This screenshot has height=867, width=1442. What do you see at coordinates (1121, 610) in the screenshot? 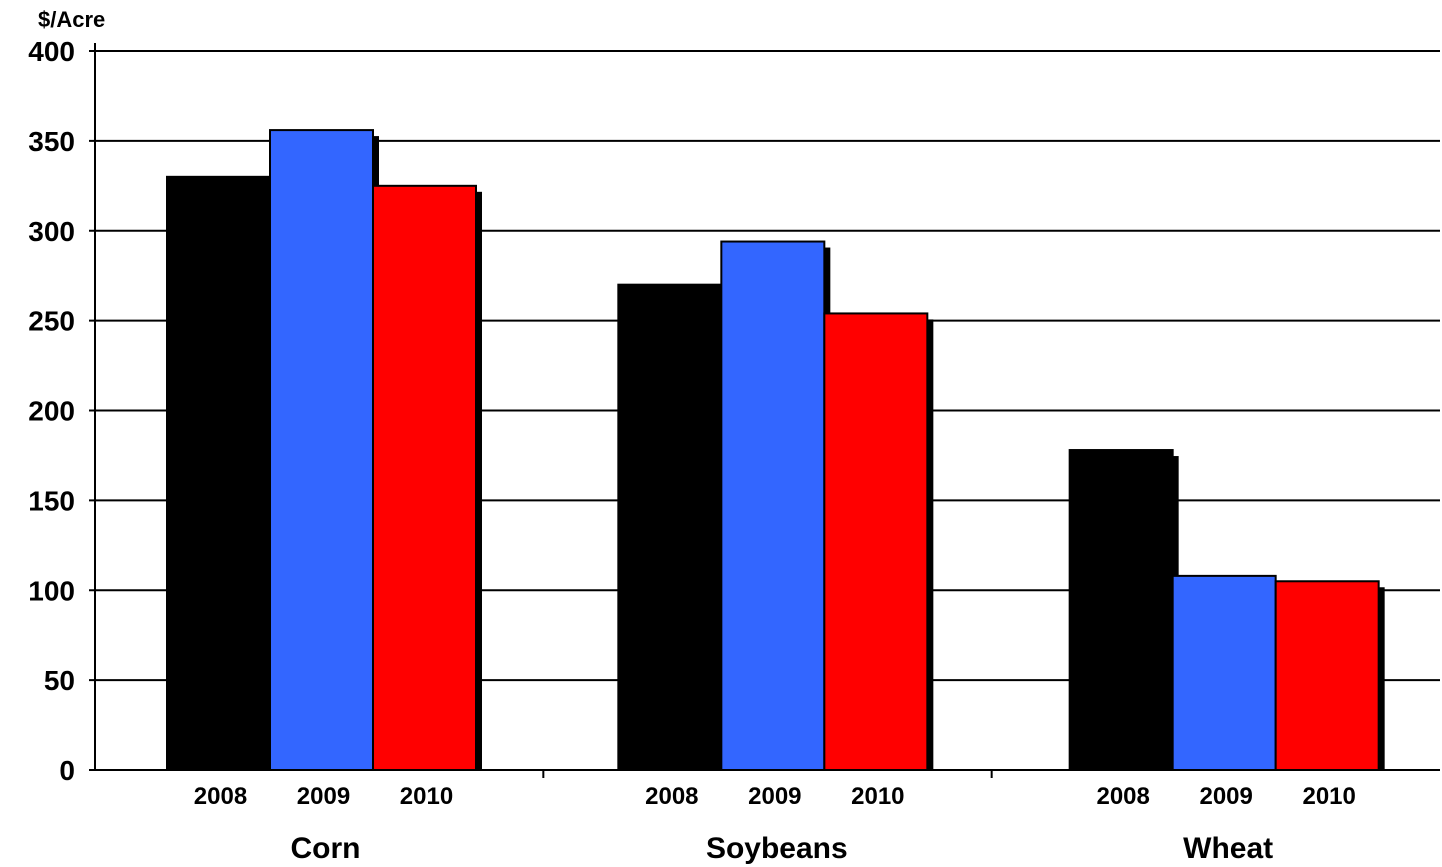
I see `bar-wheat-2008` at bounding box center [1121, 610].